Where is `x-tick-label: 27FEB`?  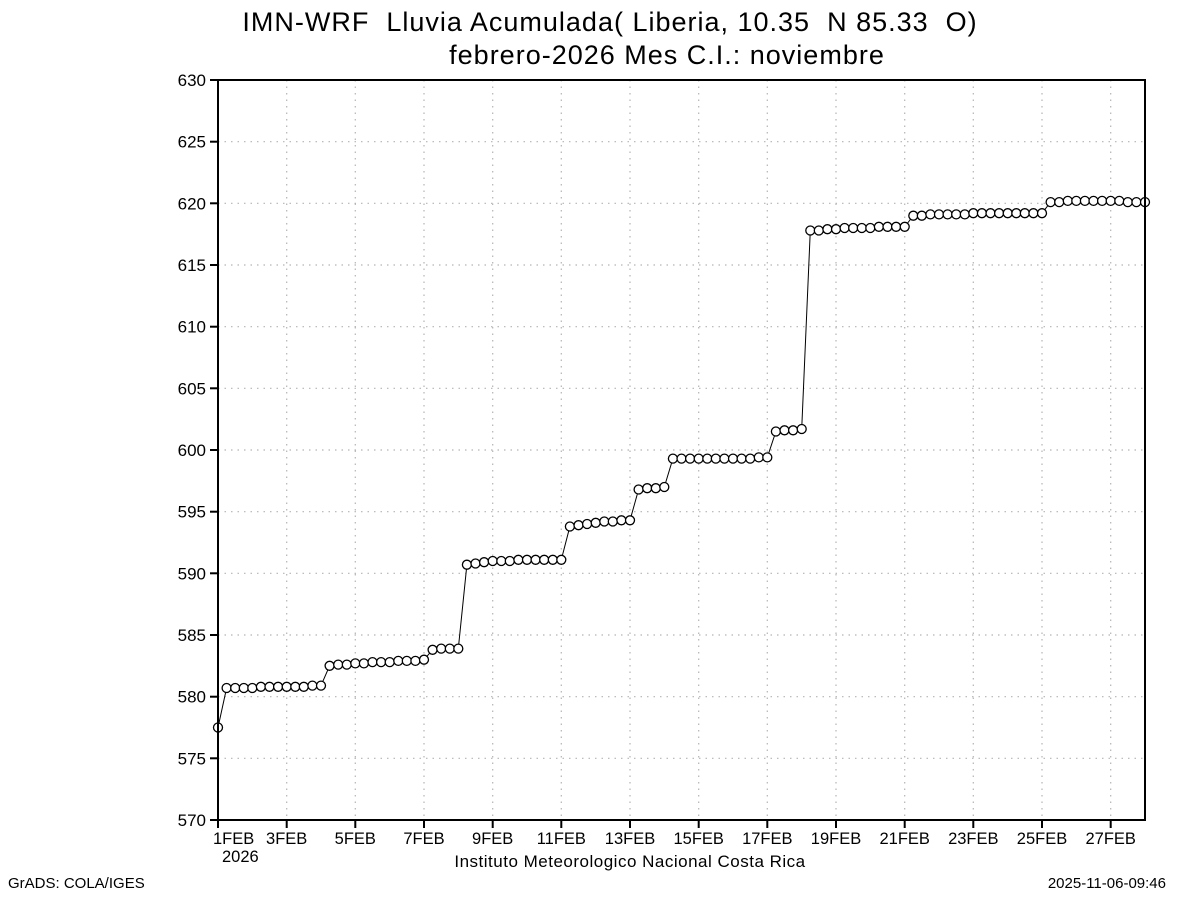
x-tick-label: 27FEB is located at coordinates (1110, 839).